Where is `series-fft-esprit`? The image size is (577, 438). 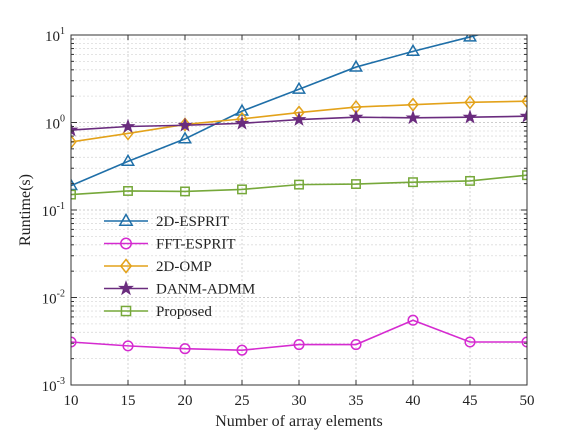 series-fft-esprit is located at coordinates (299, 335).